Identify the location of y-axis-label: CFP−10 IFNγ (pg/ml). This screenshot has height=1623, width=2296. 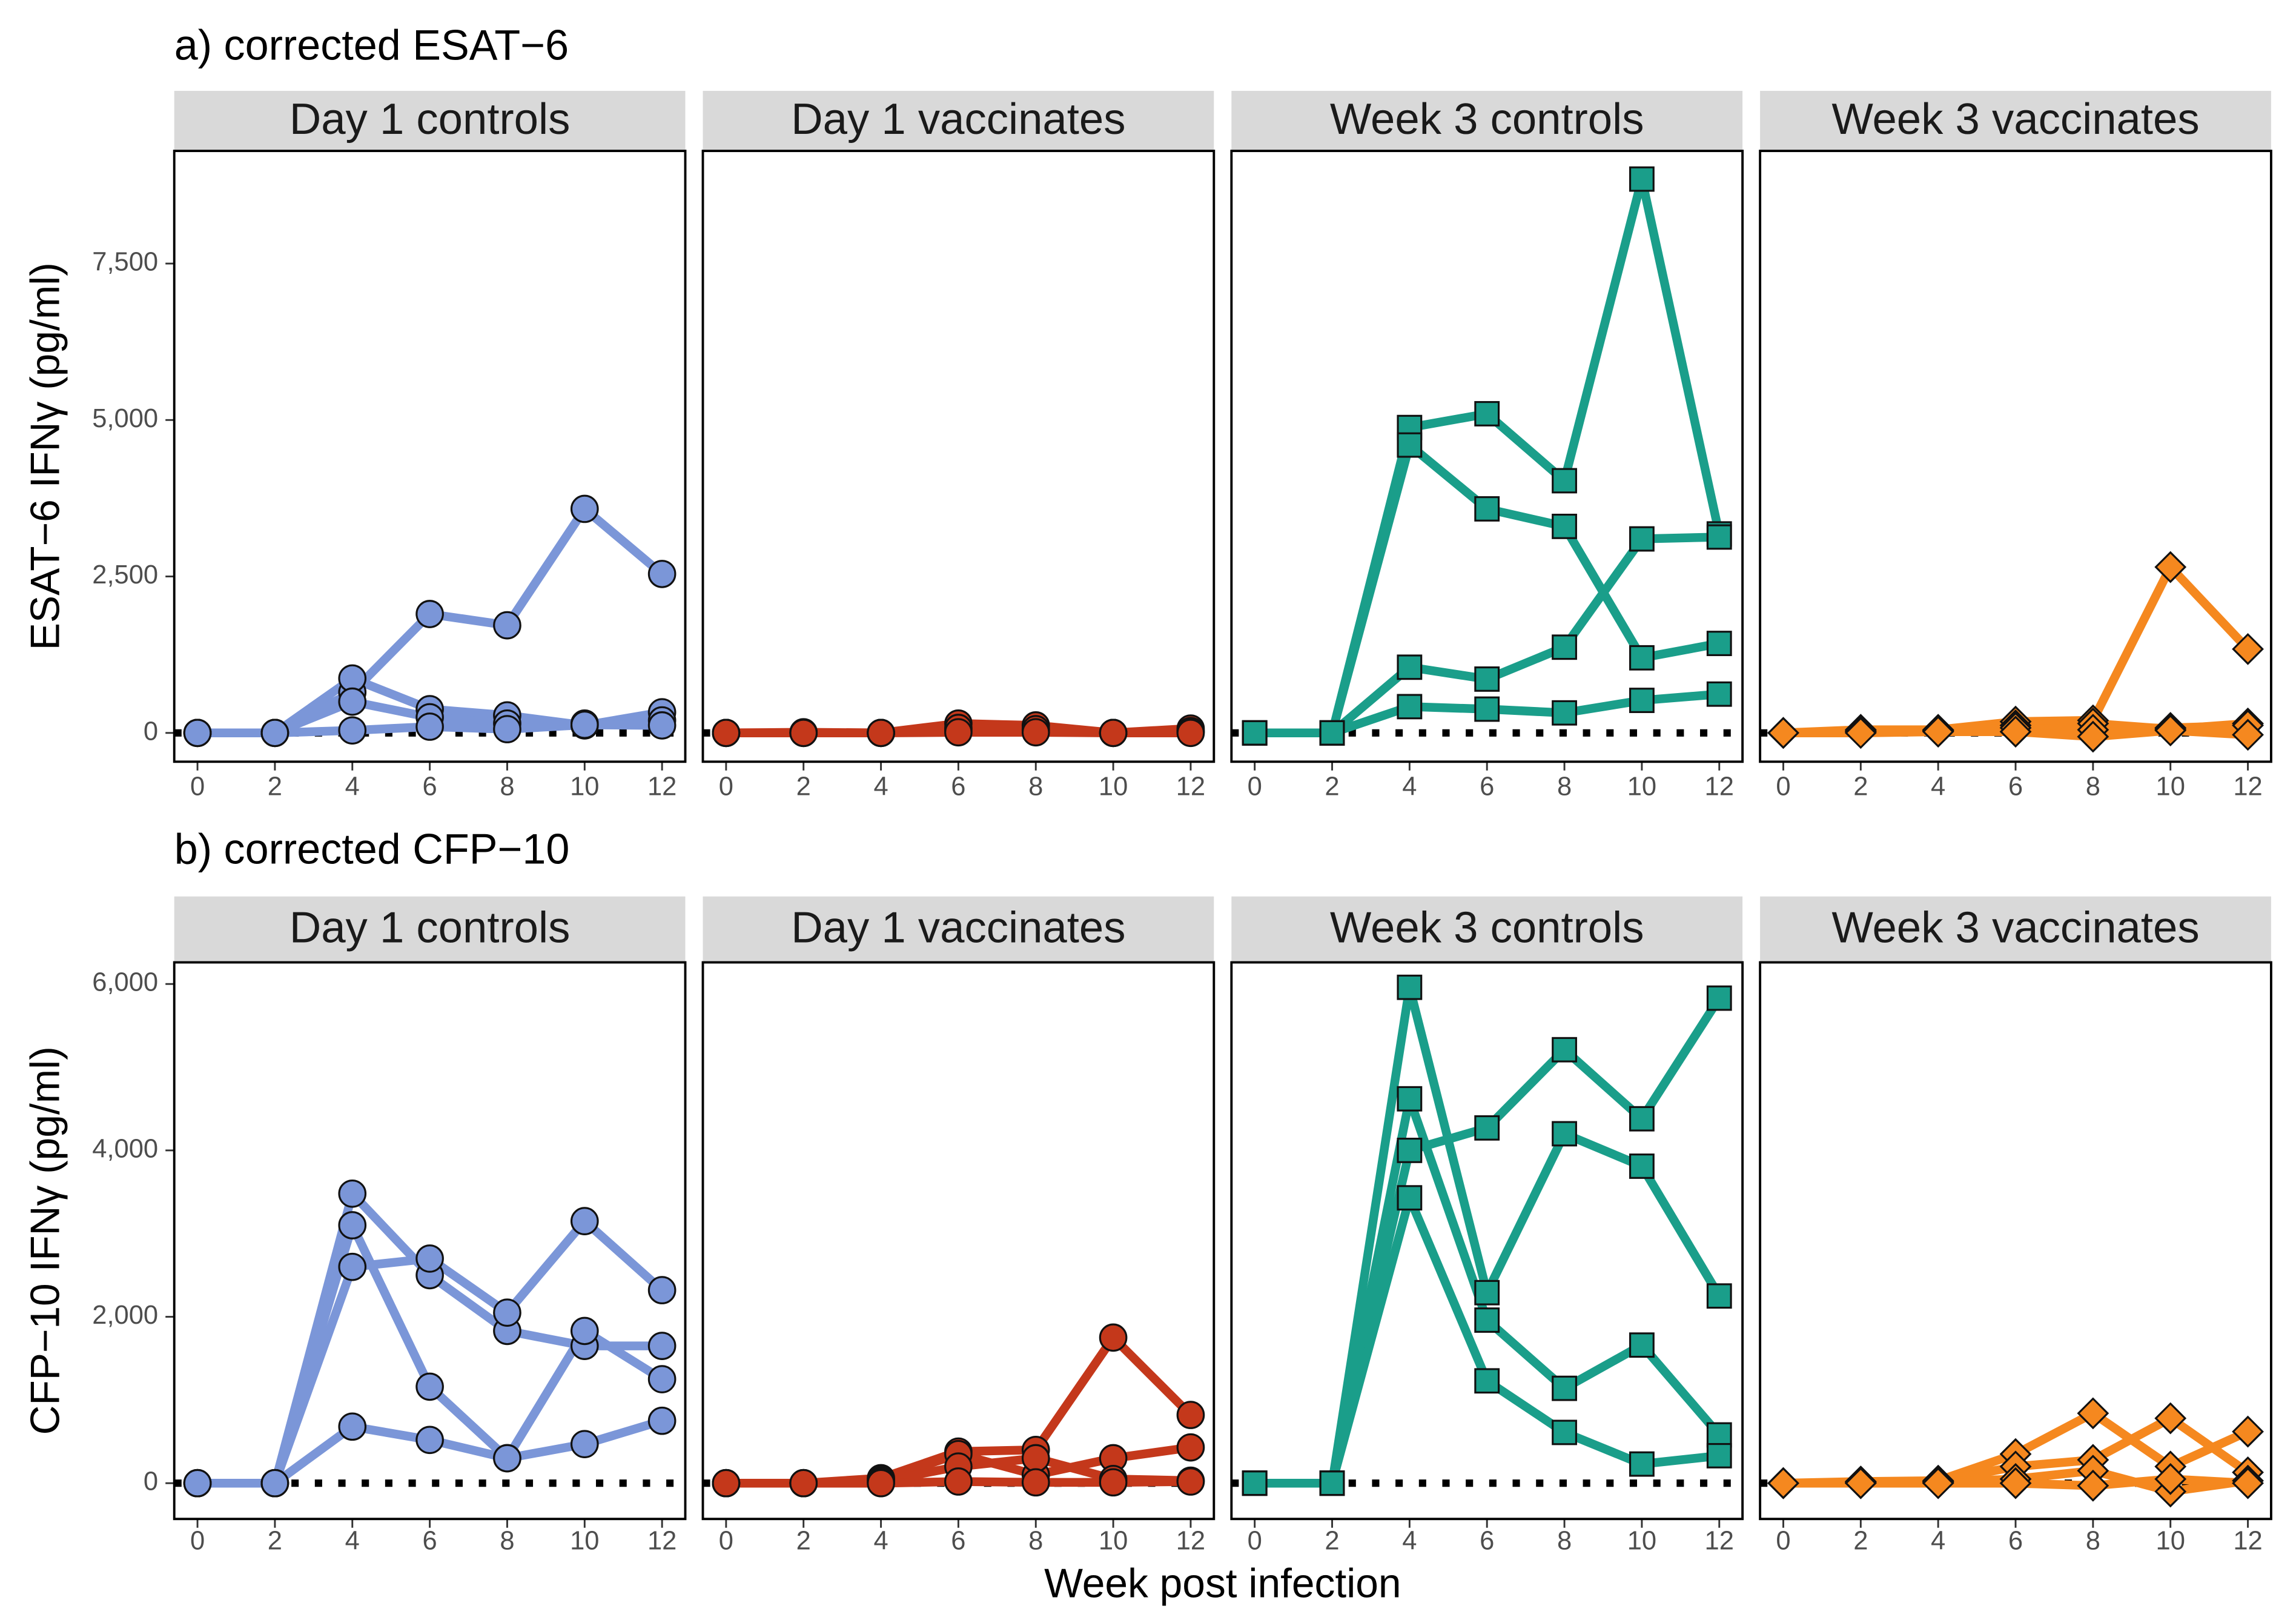
(45, 1240).